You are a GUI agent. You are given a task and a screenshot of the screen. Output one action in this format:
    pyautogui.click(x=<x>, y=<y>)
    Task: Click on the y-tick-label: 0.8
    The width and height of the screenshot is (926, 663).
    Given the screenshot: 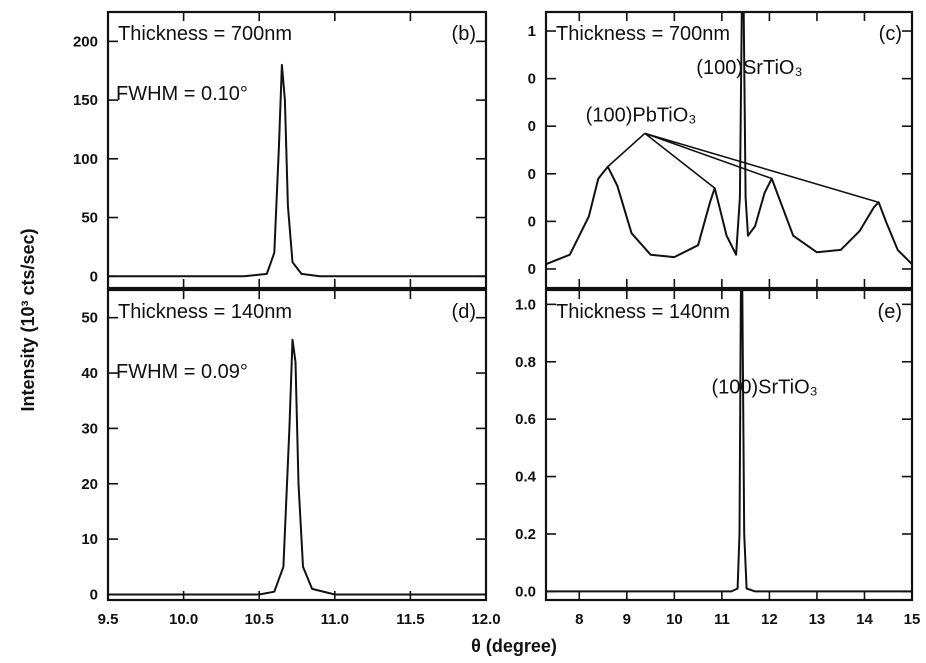 What is the action you would take?
    pyautogui.click(x=525, y=362)
    